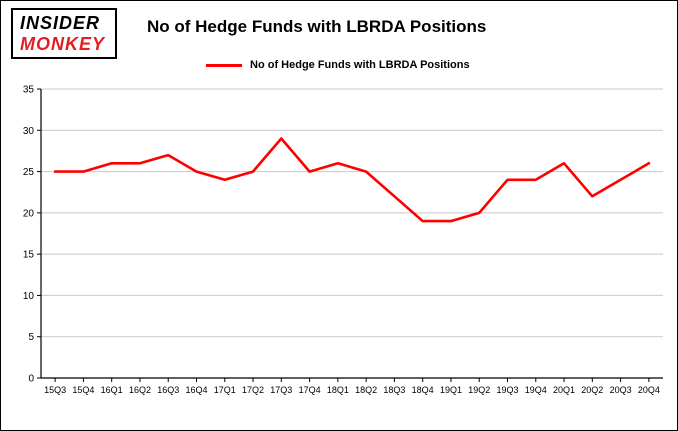 The height and width of the screenshot is (431, 678). Describe the element at coordinates (31, 379) in the screenshot. I see `y-tick-label: 0` at that location.